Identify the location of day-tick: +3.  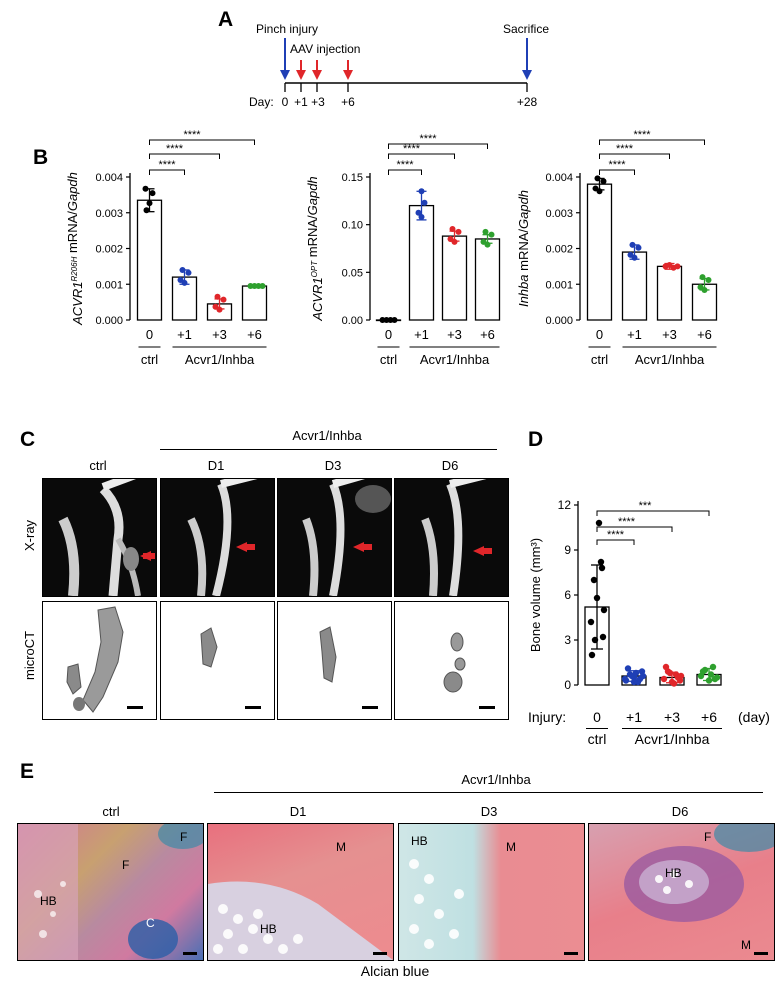
(318, 102).